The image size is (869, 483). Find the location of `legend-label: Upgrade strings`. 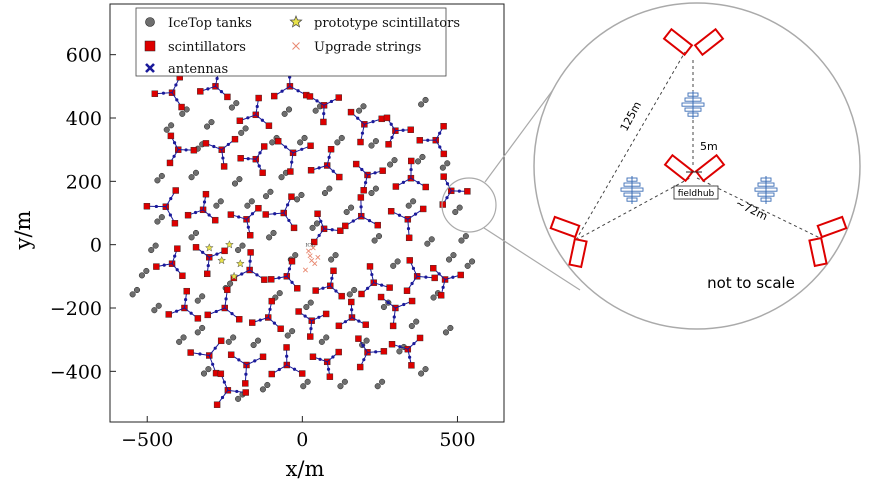

legend-label: Upgrade strings is located at coordinates (367, 47).